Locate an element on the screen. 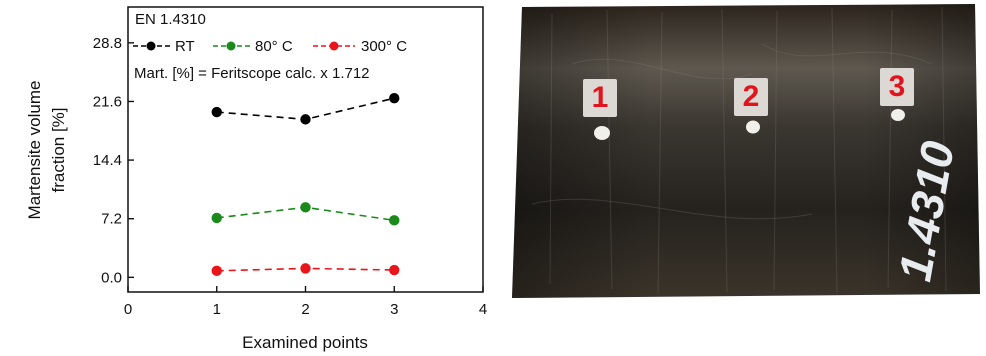  x-tick-label: 3 is located at coordinates (394, 309).